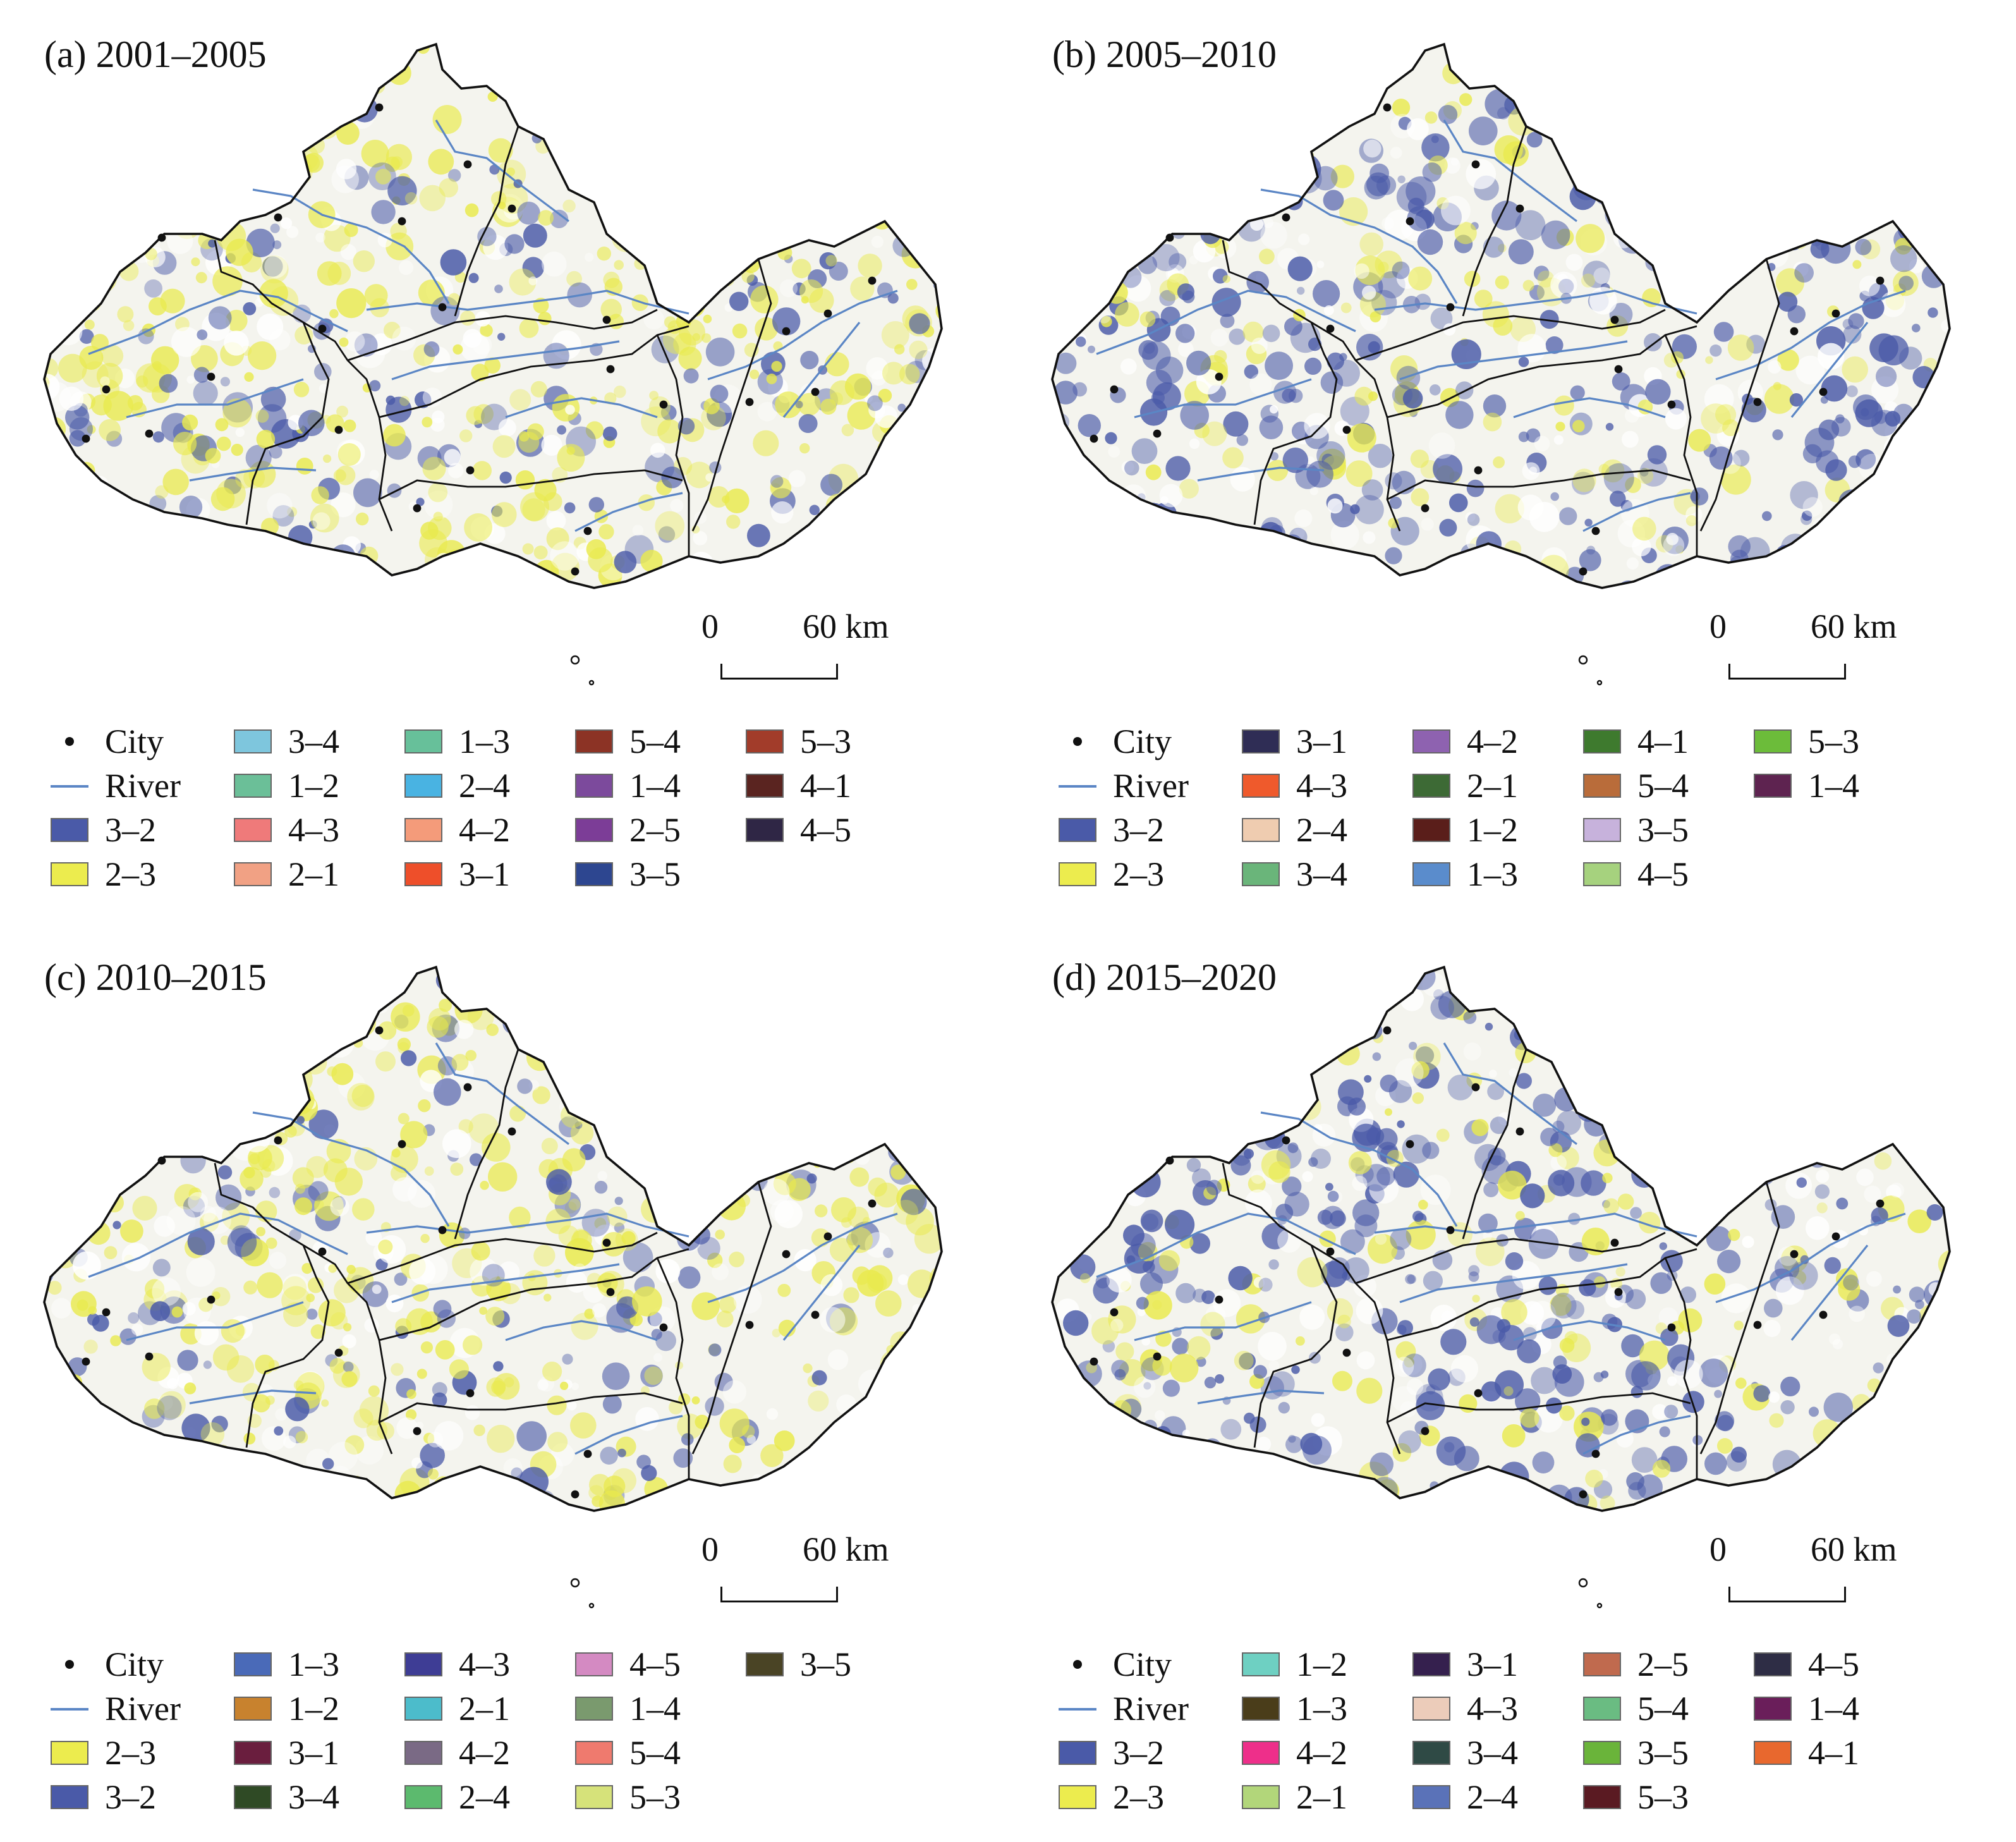  Describe the element at coordinates (655, 1797) in the screenshot. I see `legend-label: 5–3` at that location.